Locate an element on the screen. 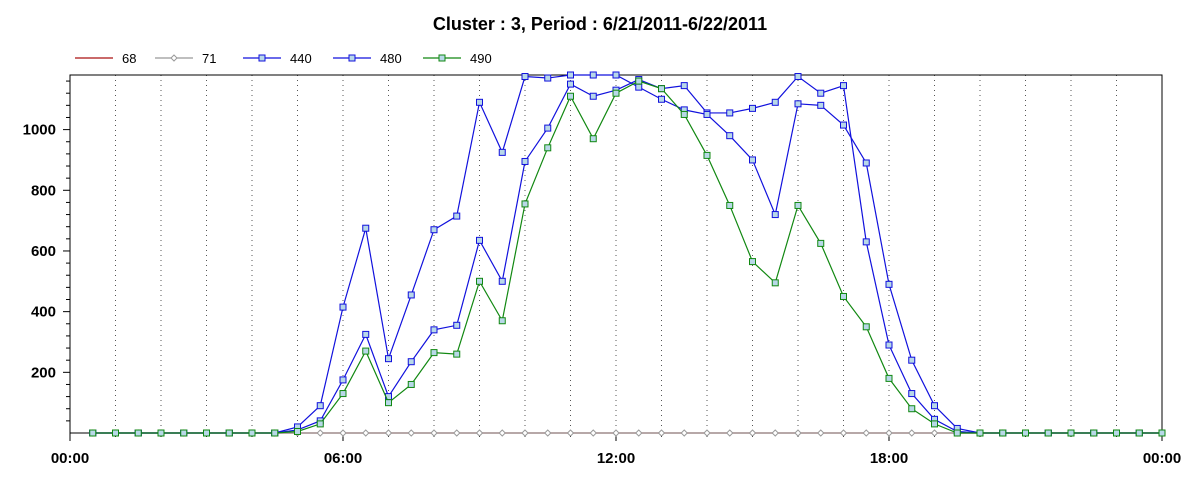 This screenshot has width=1200, height=480. x-tick-label: 06:00 is located at coordinates (343, 458).